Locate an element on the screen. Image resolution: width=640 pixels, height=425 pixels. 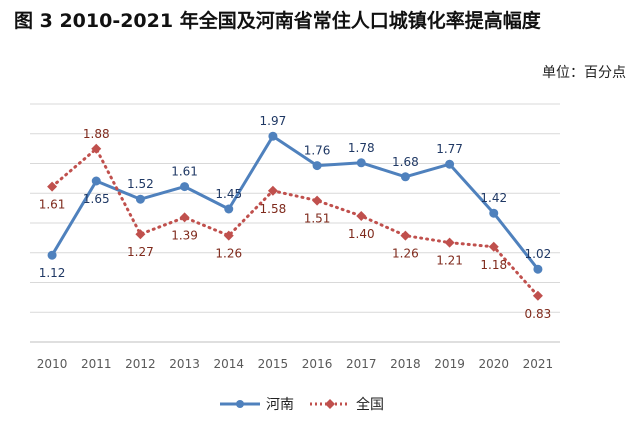
data-label-henan: 1.52 is located at coordinates (140, 184).